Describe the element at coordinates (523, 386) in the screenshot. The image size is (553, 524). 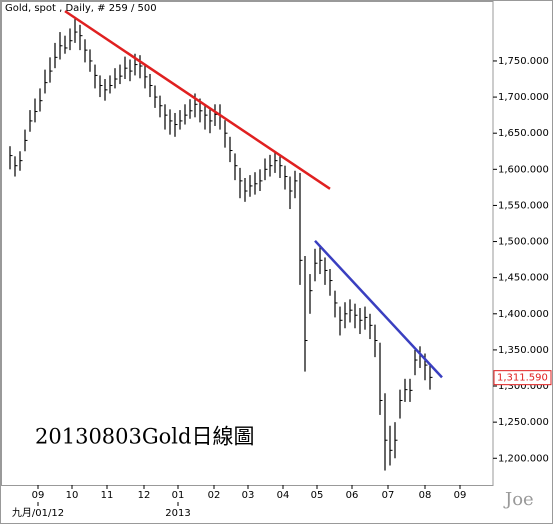
I see `y-tick-label: 1,300.000` at that location.